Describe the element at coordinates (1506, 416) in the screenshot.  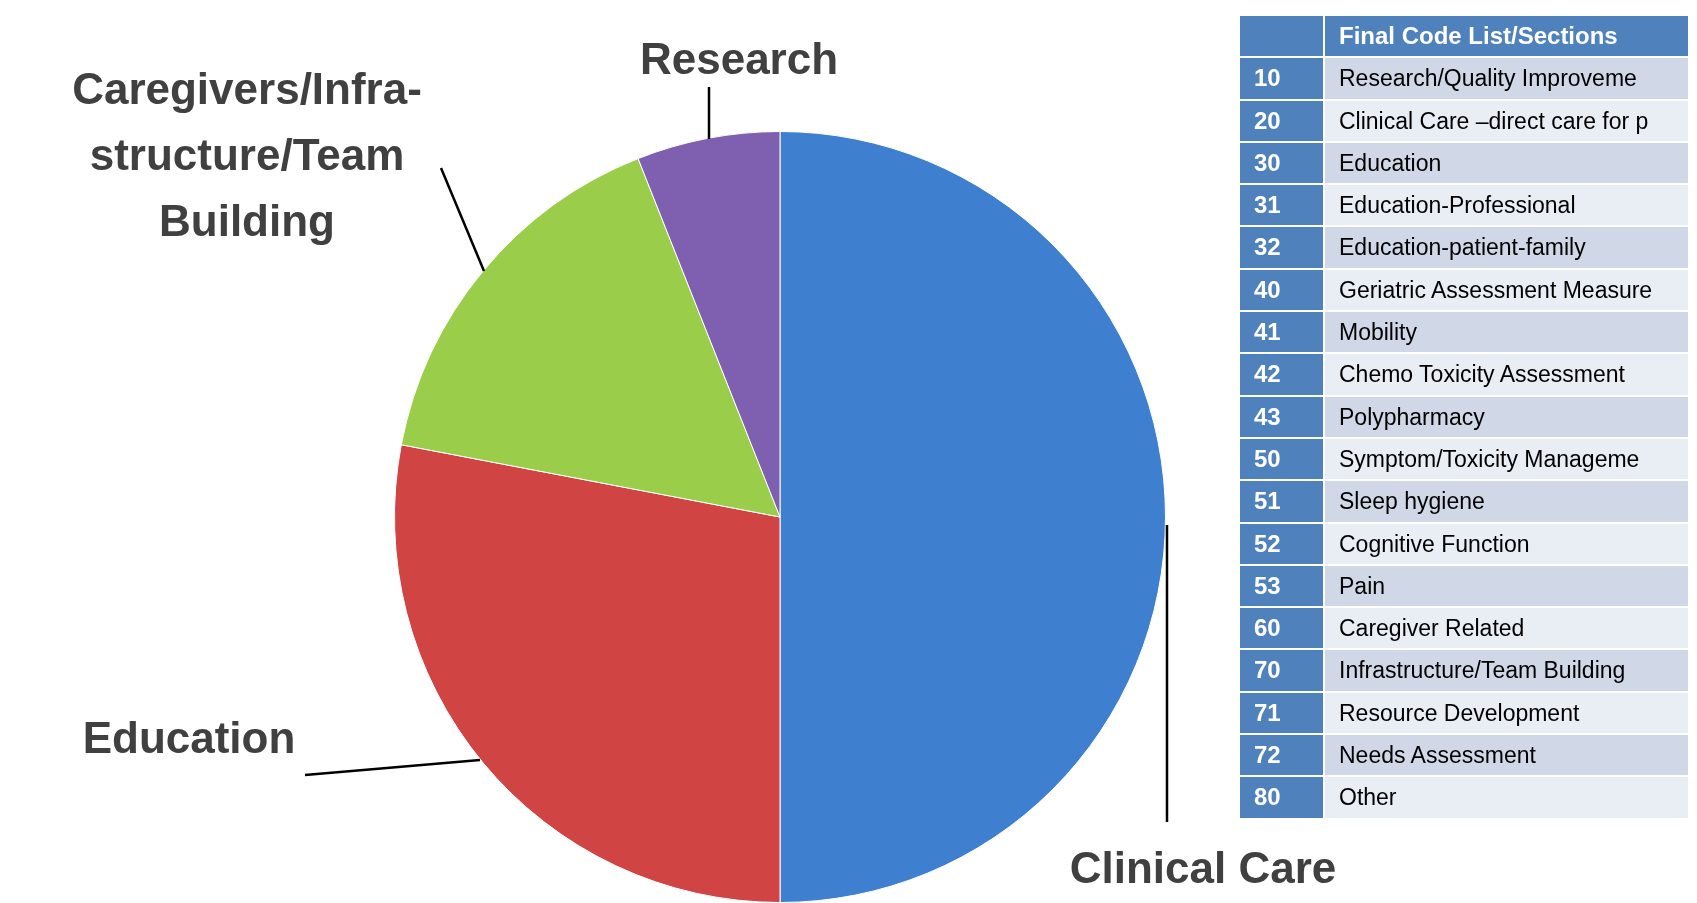
I see `text: Polypharmacy` at that location.